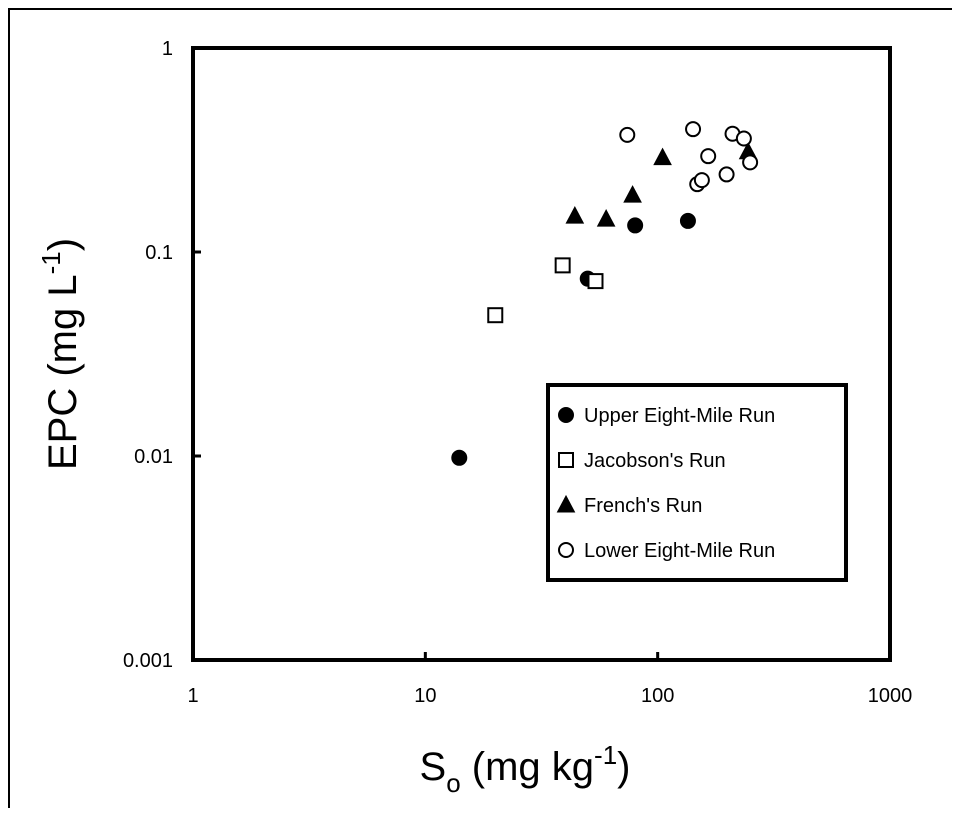 The width and height of the screenshot is (956, 813). What do you see at coordinates (148, 661) in the screenshot?
I see `y-tick-label: 0.001` at bounding box center [148, 661].